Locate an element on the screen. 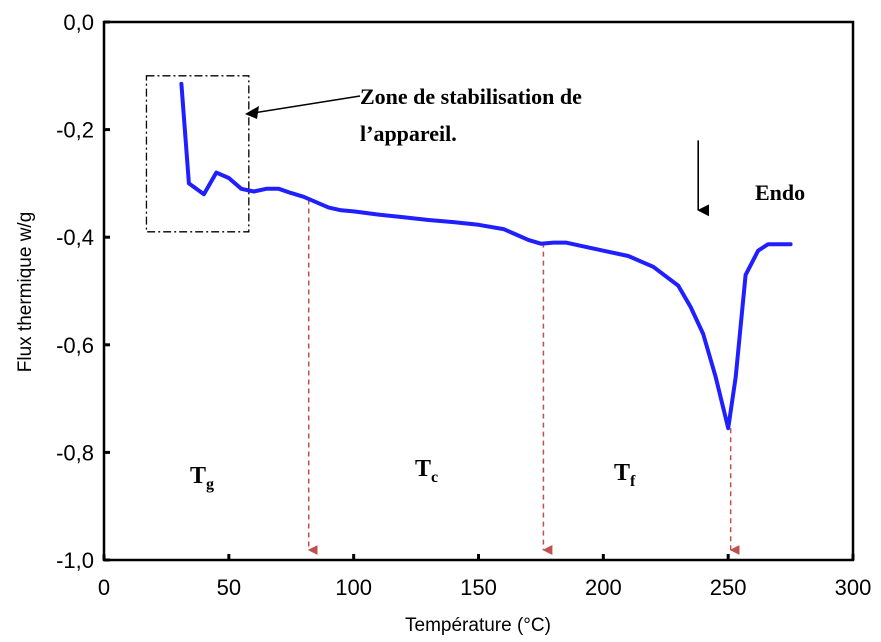 The width and height of the screenshot is (881, 642). tg-subscript: g is located at coordinates (210, 484).